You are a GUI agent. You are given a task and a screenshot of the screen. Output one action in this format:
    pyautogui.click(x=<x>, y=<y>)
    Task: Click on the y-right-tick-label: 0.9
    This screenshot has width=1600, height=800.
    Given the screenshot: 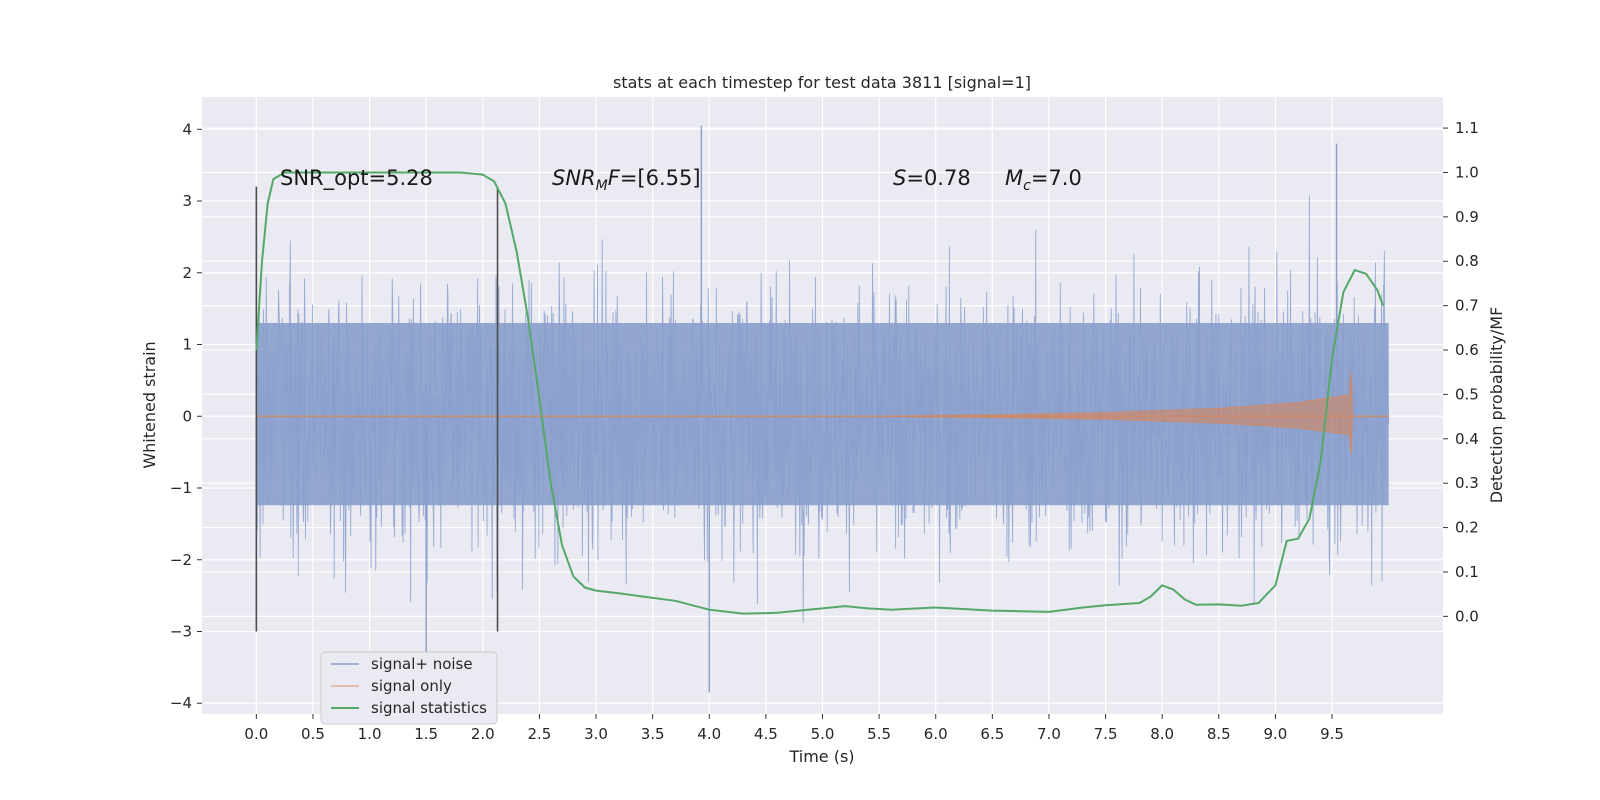 What is the action you would take?
    pyautogui.click(x=1467, y=217)
    